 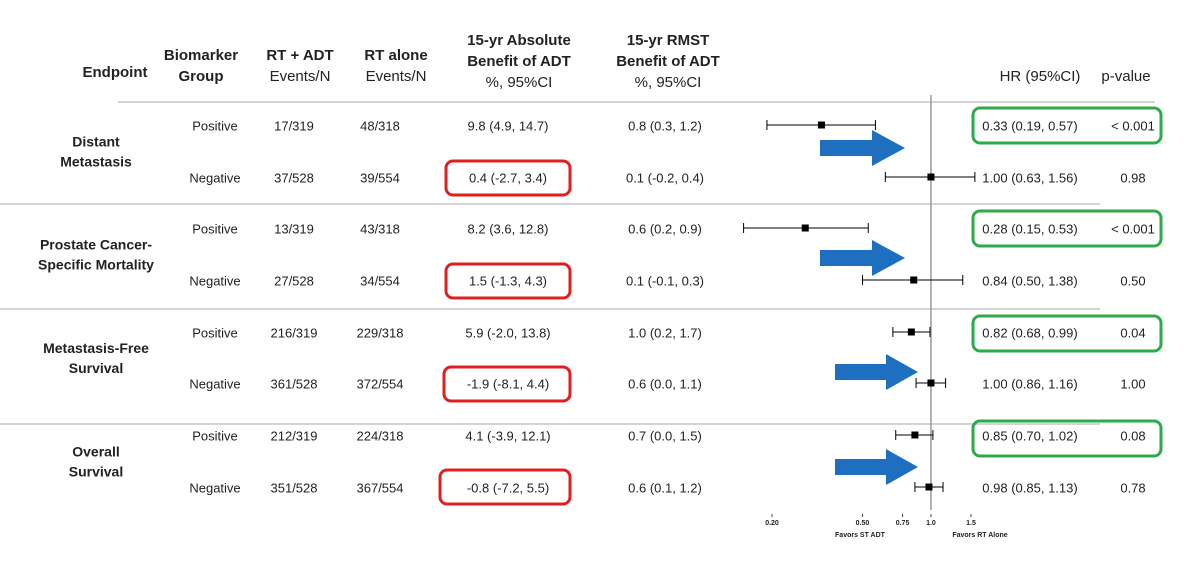 I want to click on cell: 0.1 (-0.1, 0.3), so click(x=665, y=280).